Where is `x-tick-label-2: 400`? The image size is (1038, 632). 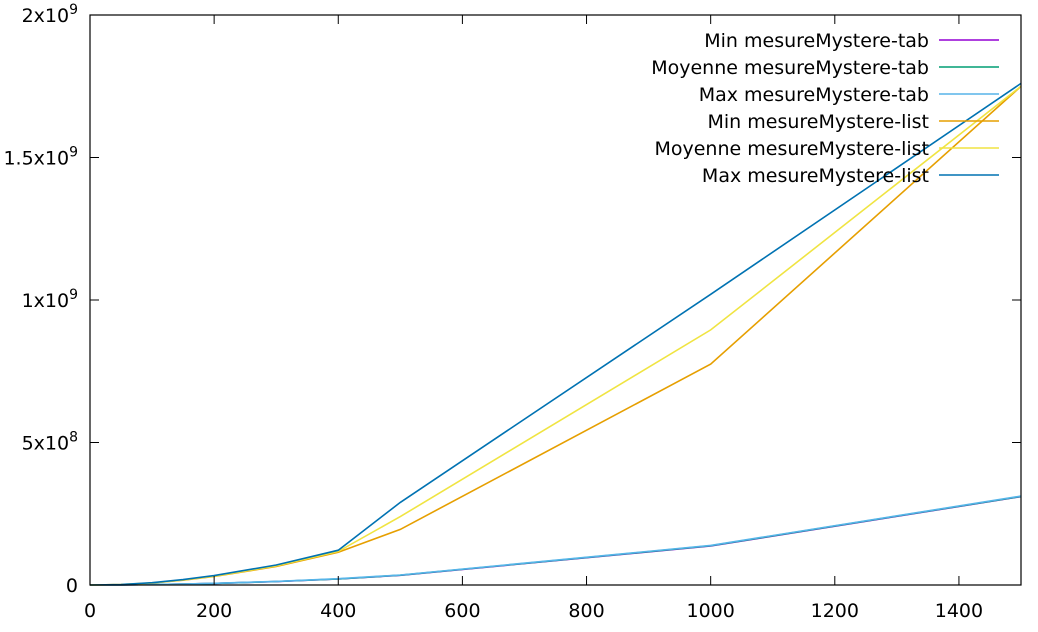 x-tick-label-2: 400 is located at coordinates (338, 611).